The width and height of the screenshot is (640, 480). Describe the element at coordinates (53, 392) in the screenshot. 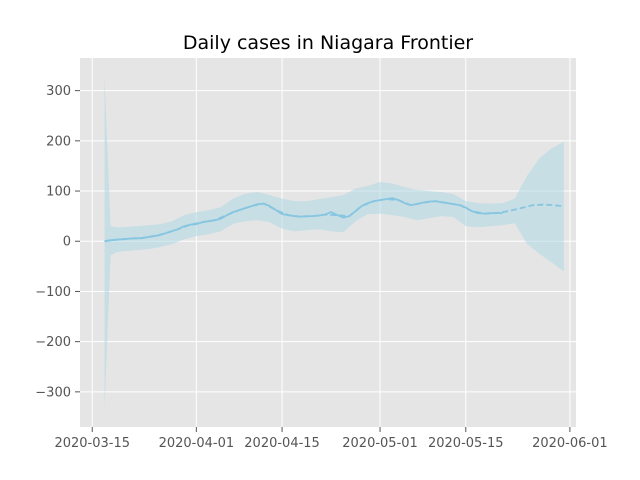

I see `y-tick-label-6: −300` at that location.